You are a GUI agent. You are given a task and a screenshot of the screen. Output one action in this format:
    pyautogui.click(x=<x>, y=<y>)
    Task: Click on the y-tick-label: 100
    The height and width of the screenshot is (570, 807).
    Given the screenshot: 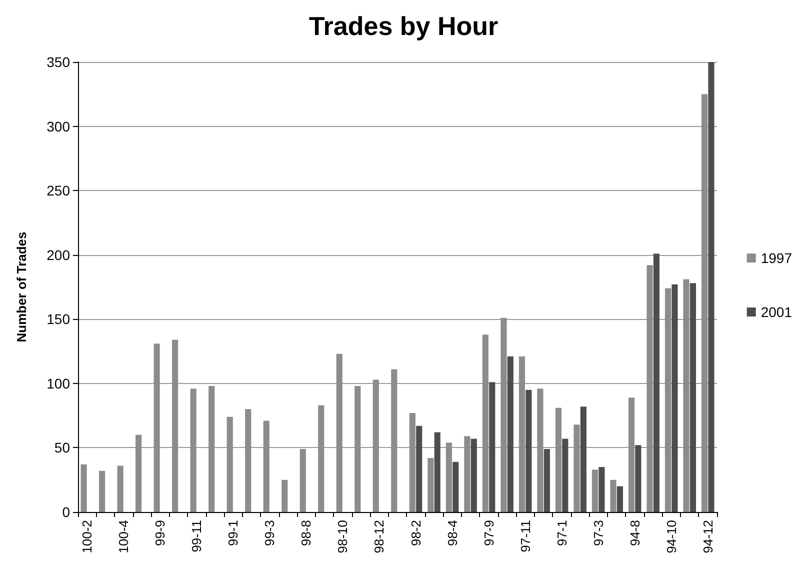 What is the action you would take?
    pyautogui.click(x=58, y=383)
    